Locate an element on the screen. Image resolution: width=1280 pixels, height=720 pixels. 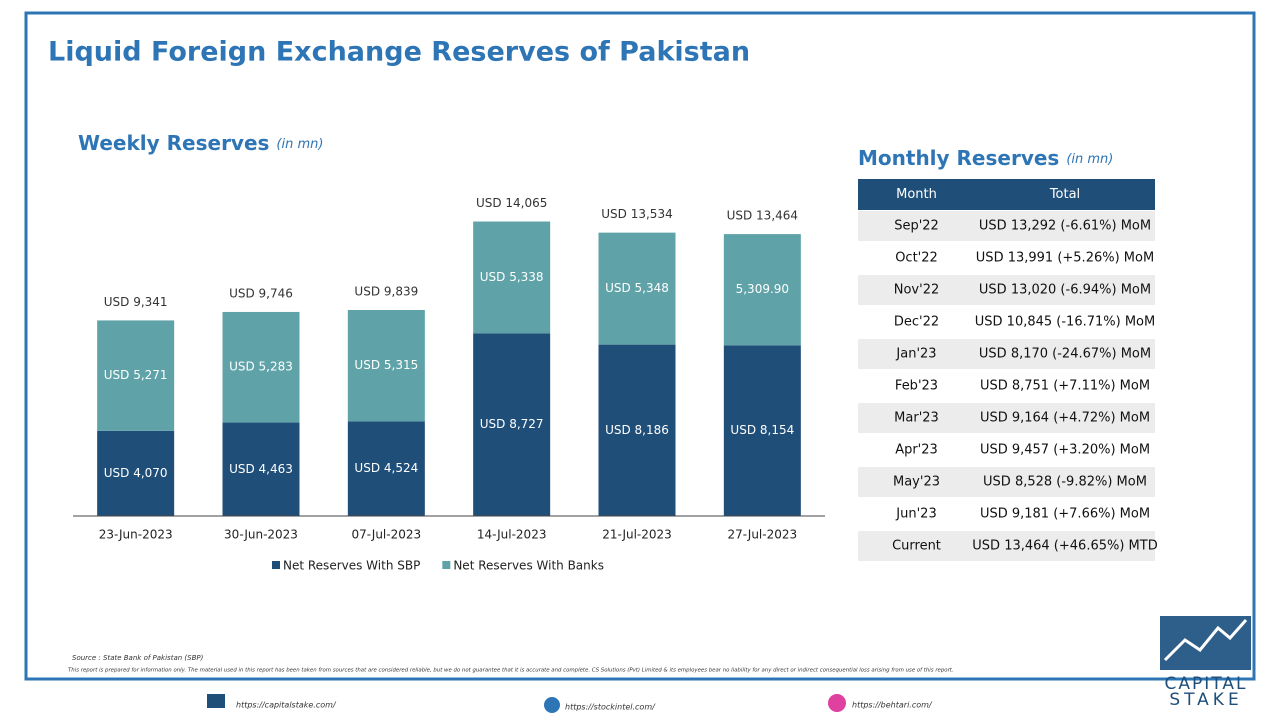
table-cell: Current is located at coordinates (916, 546).